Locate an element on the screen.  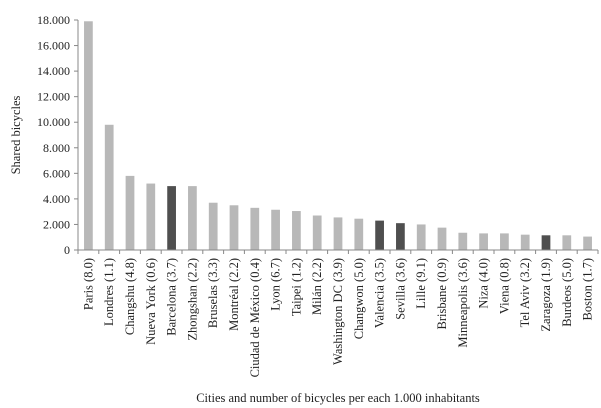
x-category-label: Washington DC (3.9) is located at coordinates (338, 311).